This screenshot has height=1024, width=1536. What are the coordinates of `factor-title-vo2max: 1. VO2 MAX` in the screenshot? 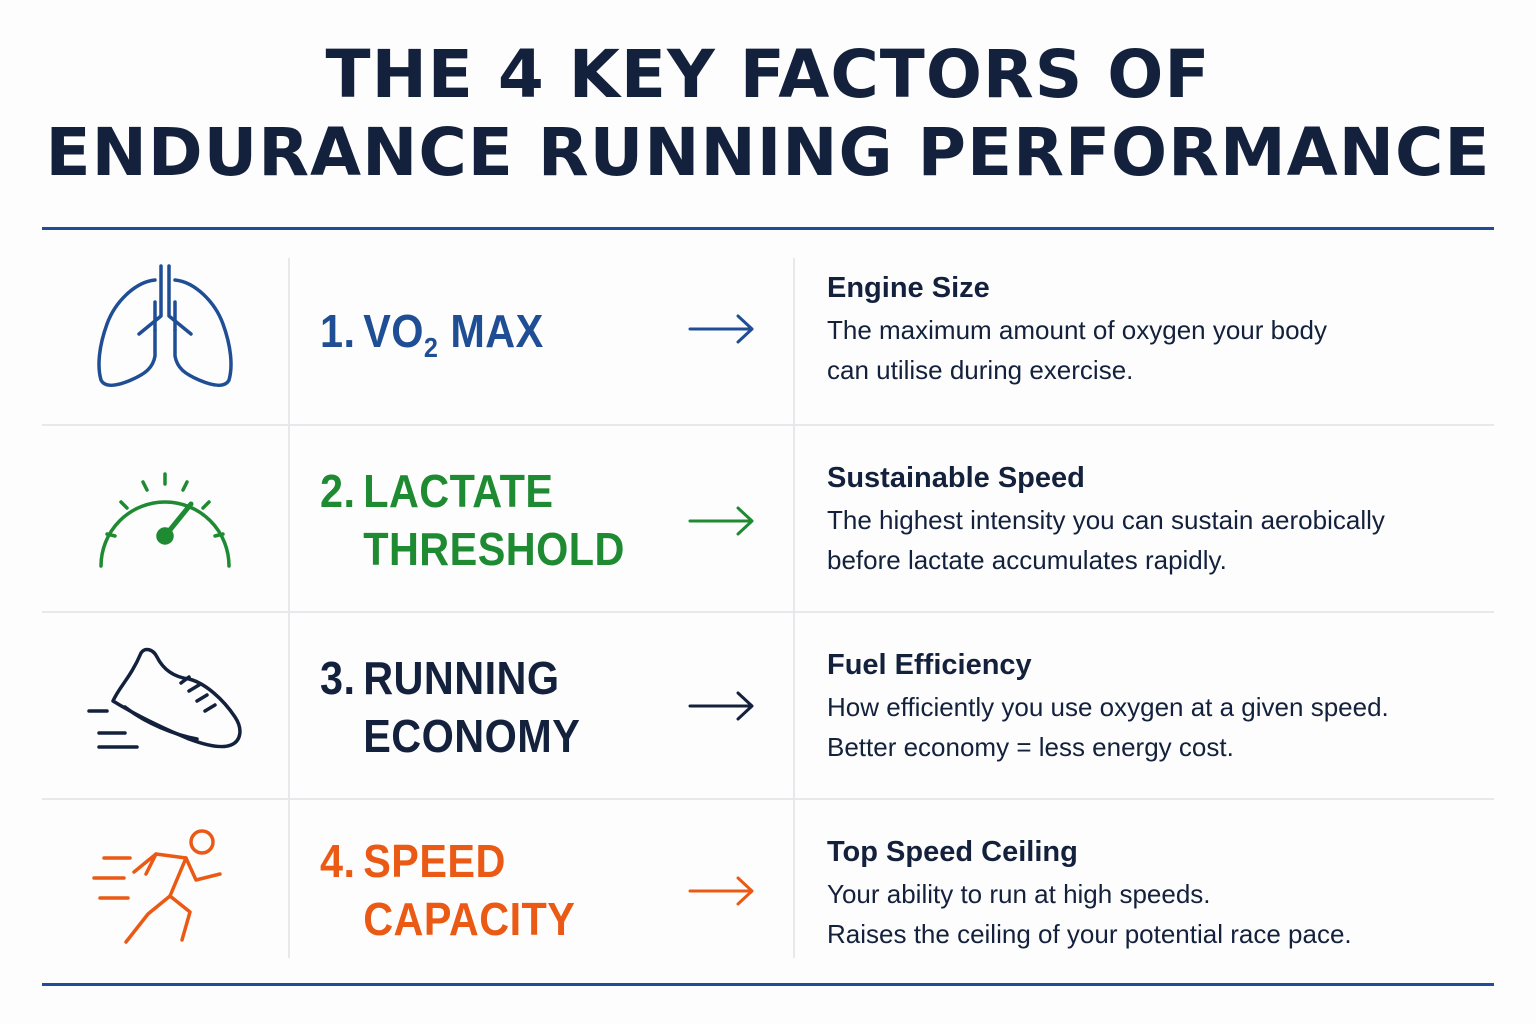 It's located at (432, 332).